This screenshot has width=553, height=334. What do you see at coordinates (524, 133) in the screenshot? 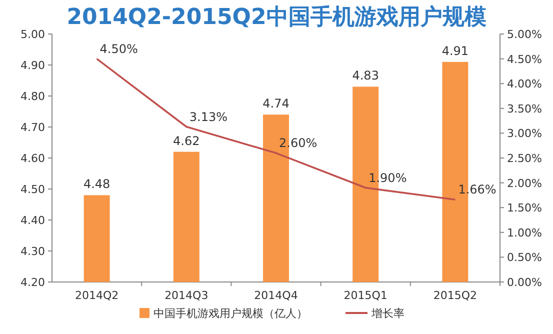
I see `y2-tick-label: 3.00%` at bounding box center [524, 133].